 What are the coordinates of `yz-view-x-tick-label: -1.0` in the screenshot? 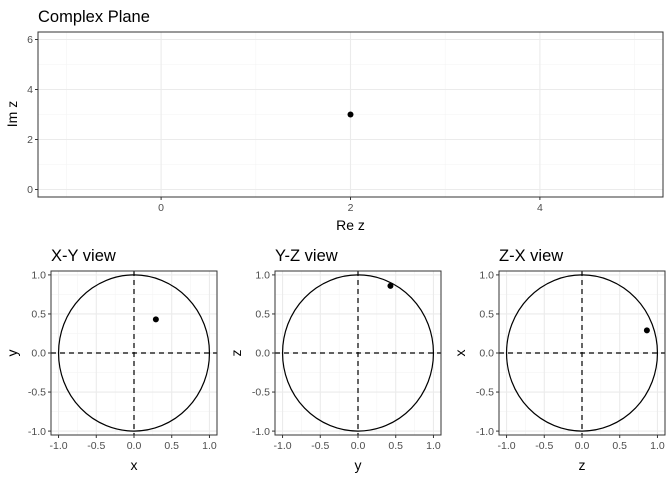 It's located at (282, 446).